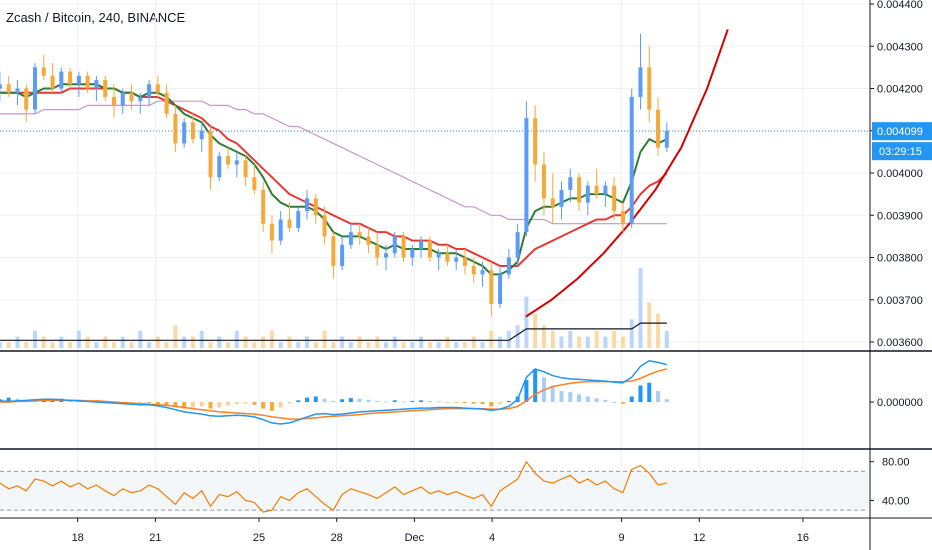 The height and width of the screenshot is (550, 932). Describe the element at coordinates (622, 538) in the screenshot. I see `time-tick-label: 9` at that location.